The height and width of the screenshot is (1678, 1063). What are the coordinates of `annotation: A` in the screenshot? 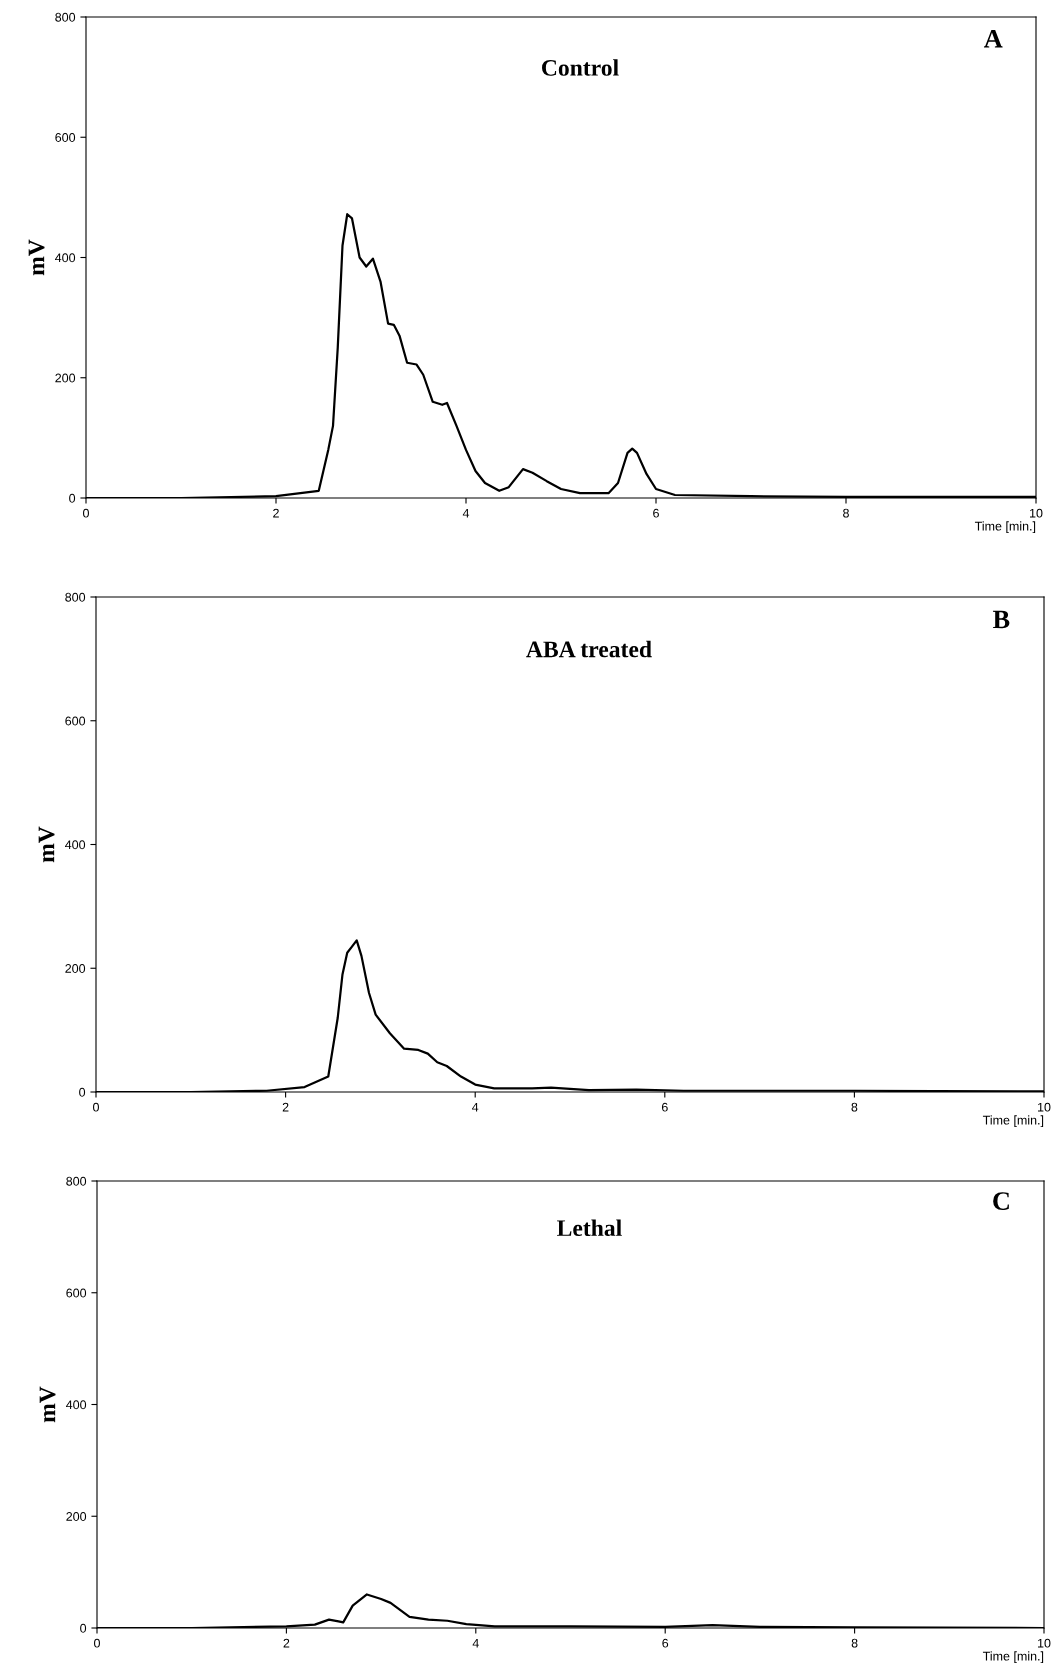 It's located at (993, 38).